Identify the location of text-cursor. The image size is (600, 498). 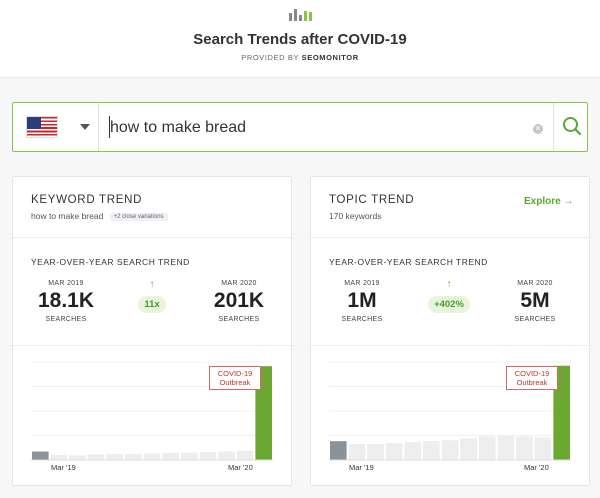
(109, 127).